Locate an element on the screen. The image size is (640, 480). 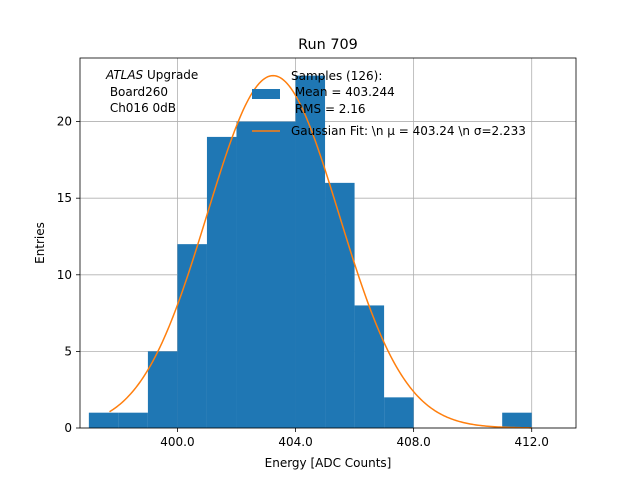
legend-samples-title: Samples (126): is located at coordinates (336, 76).